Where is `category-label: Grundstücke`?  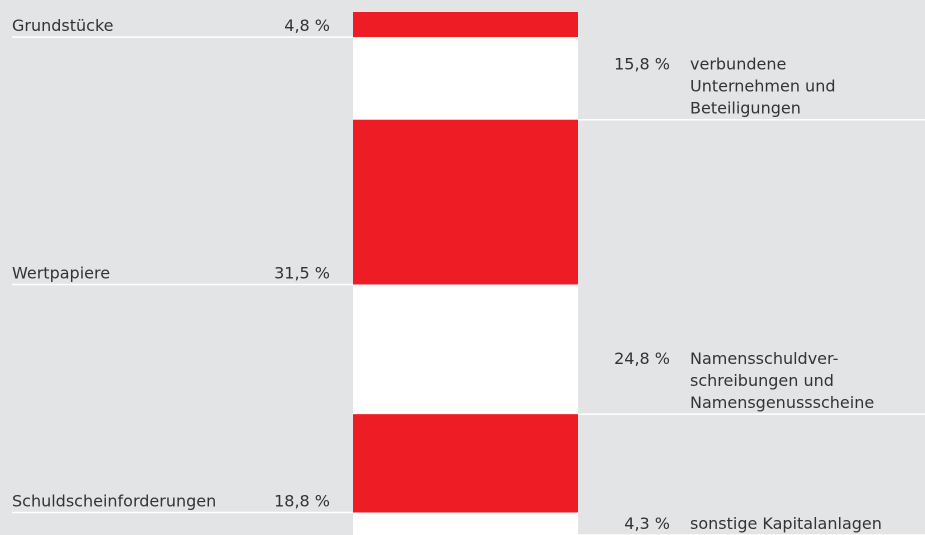 category-label: Grundstücke is located at coordinates (63, 25).